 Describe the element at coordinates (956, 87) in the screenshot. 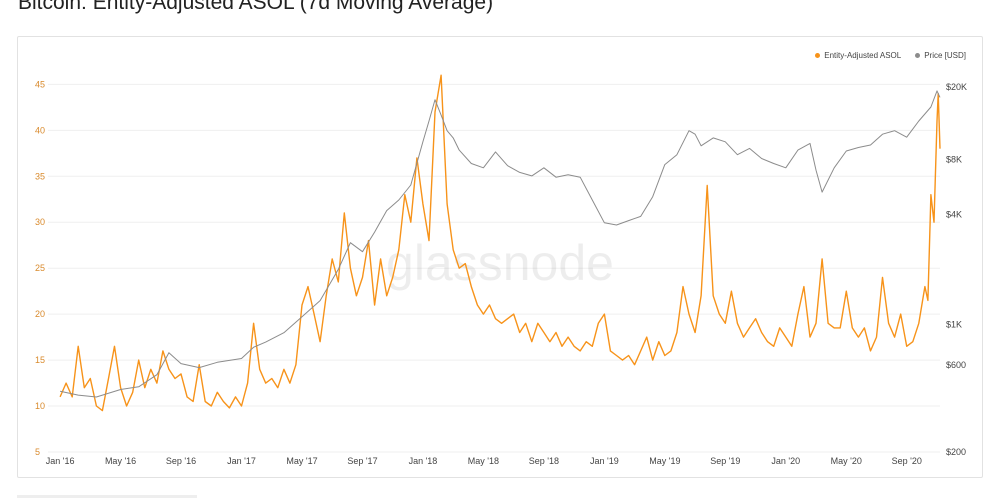

I see `y-right-tick-label: $20K` at that location.